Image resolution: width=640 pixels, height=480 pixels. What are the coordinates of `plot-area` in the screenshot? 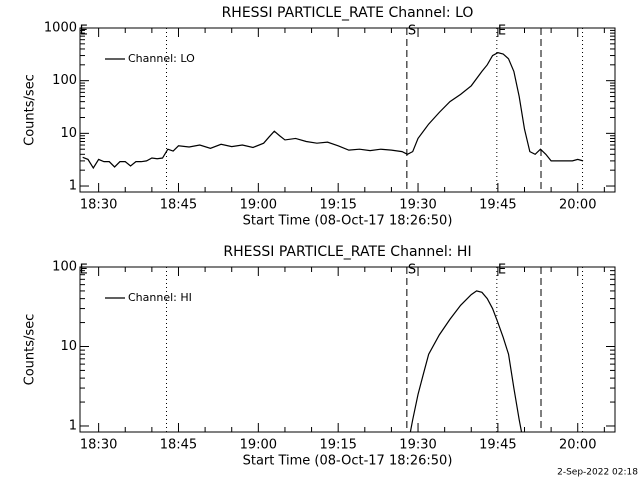 It's located at (466, 361).